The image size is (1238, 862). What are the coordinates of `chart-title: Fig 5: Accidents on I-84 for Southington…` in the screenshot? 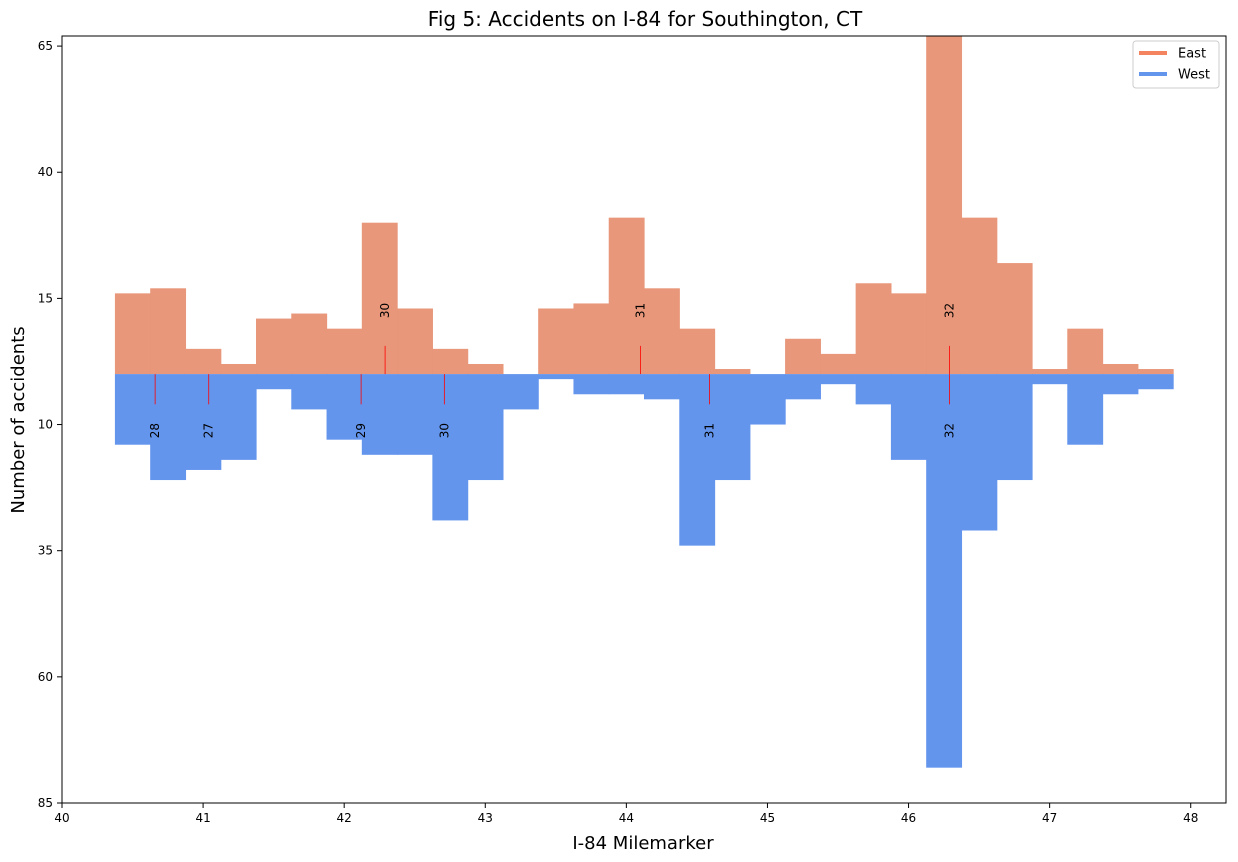 It's located at (645, 19).